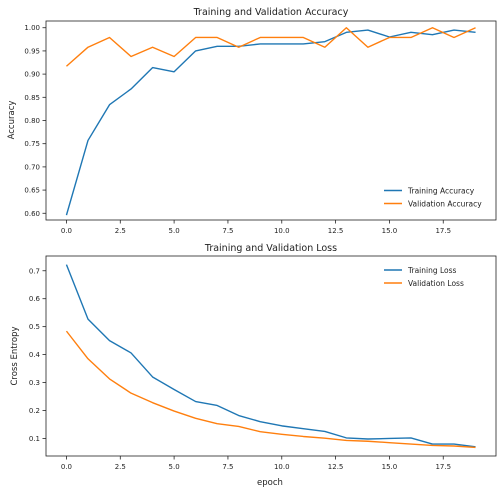 The image size is (500, 494). I want to click on legend-label: Training Accuracy, so click(441, 190).